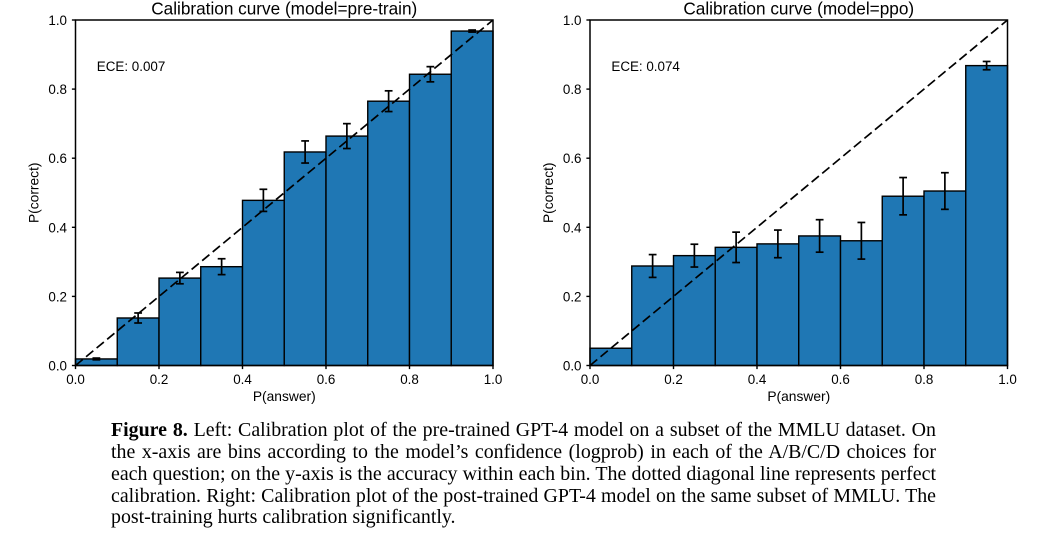 The image size is (1054, 544). I want to click on svg-text:Calibration curve (model=pre-t: Calibration curve (model=pre-train), so click(284, 9).